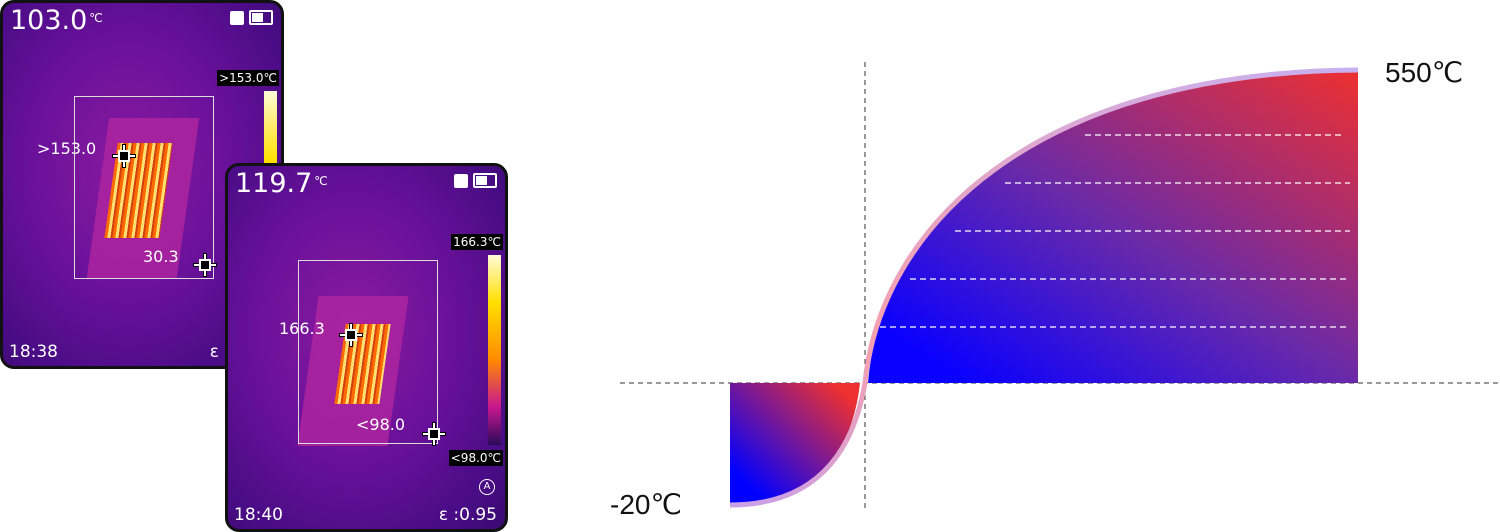  Describe the element at coordinates (795, 444) in the screenshot. I see `low-range-area` at that location.